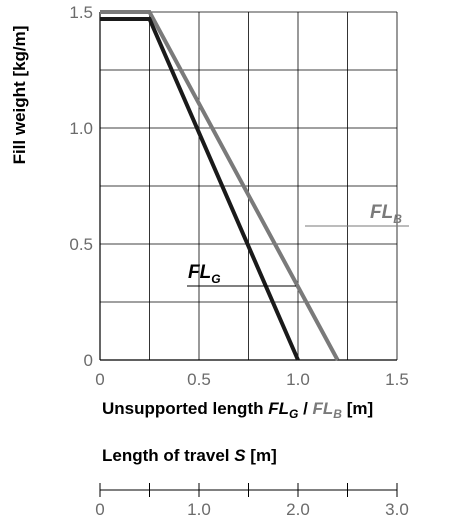 The width and height of the screenshot is (453, 524). What do you see at coordinates (185, 408) in the screenshot?
I see `x-axis-title-text: Unsupported length` at bounding box center [185, 408].